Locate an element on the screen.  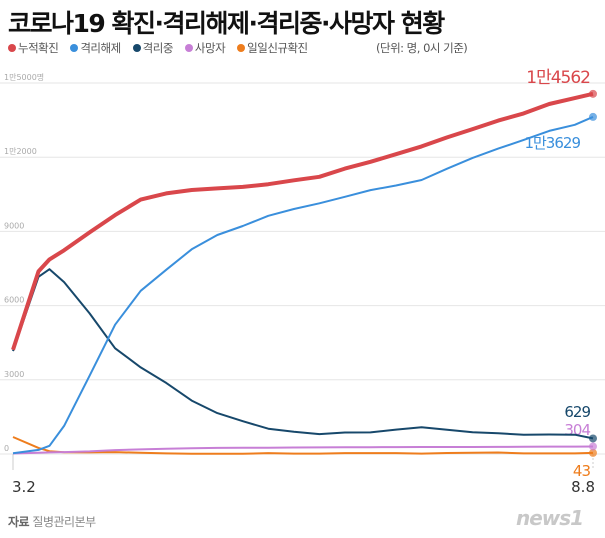
legend-item: 일일신규확진 is located at coordinates (272, 48).